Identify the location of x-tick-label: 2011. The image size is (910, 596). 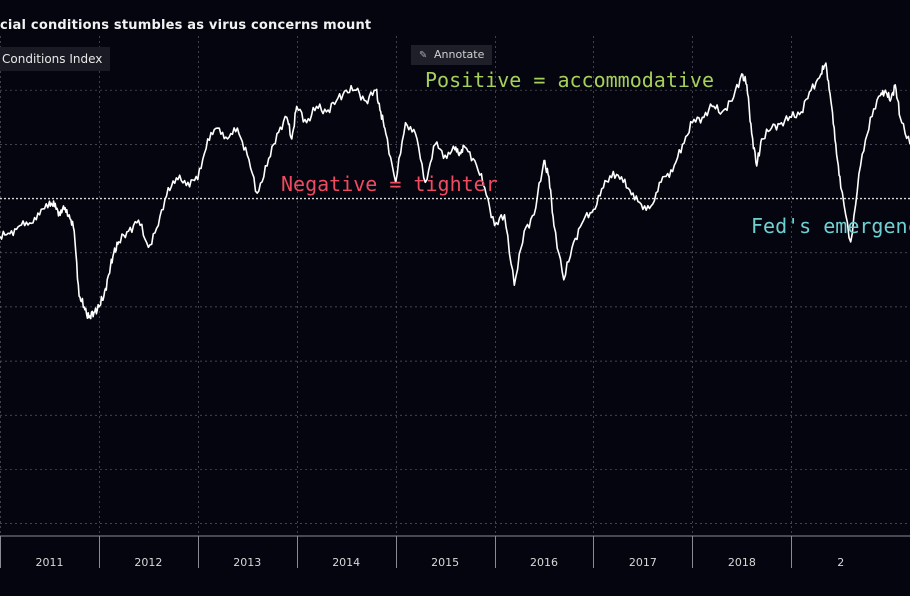
(49, 562).